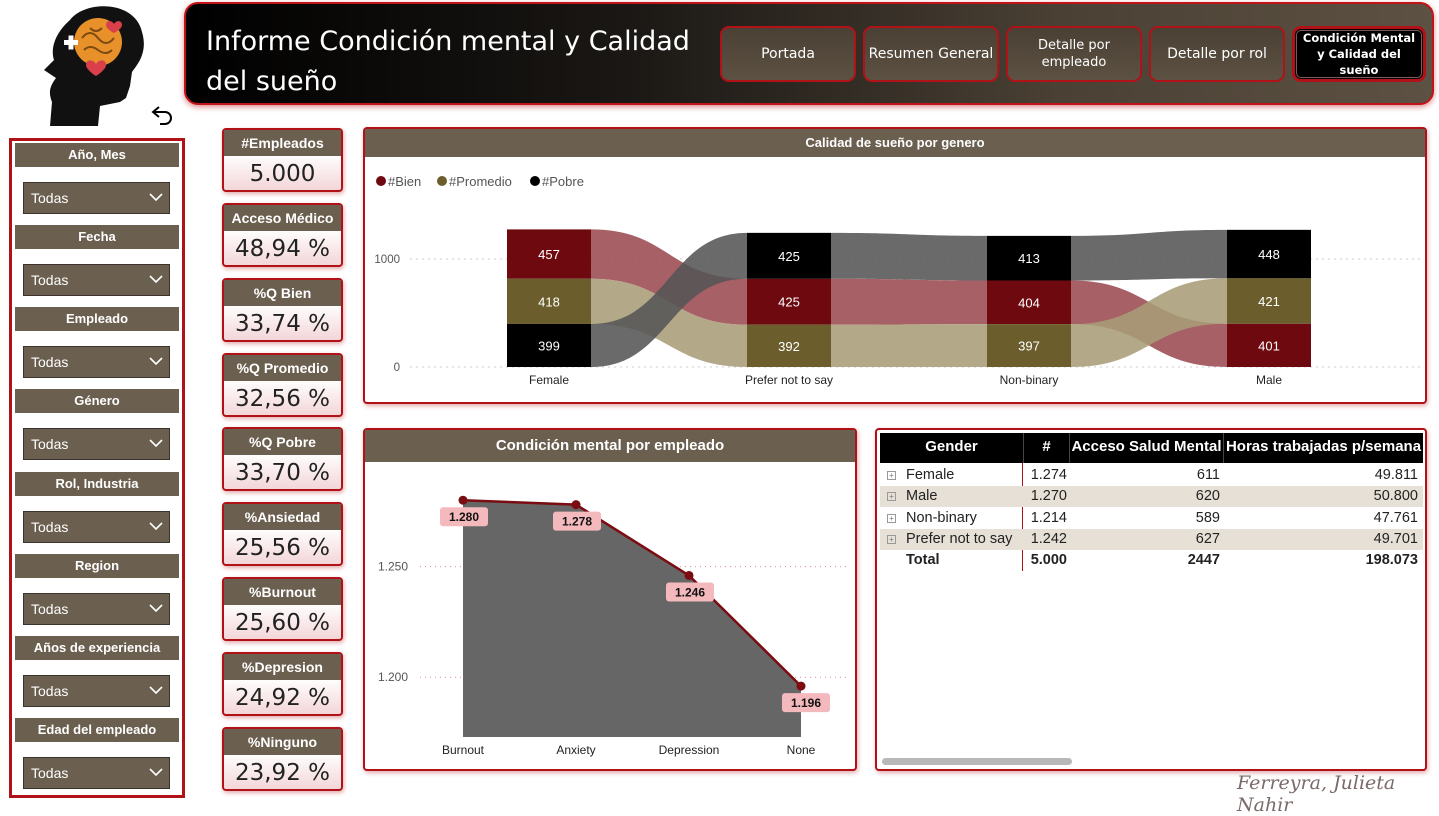 The width and height of the screenshot is (1439, 816). What do you see at coordinates (922, 496) in the screenshot?
I see `cell-gender: Male` at bounding box center [922, 496].